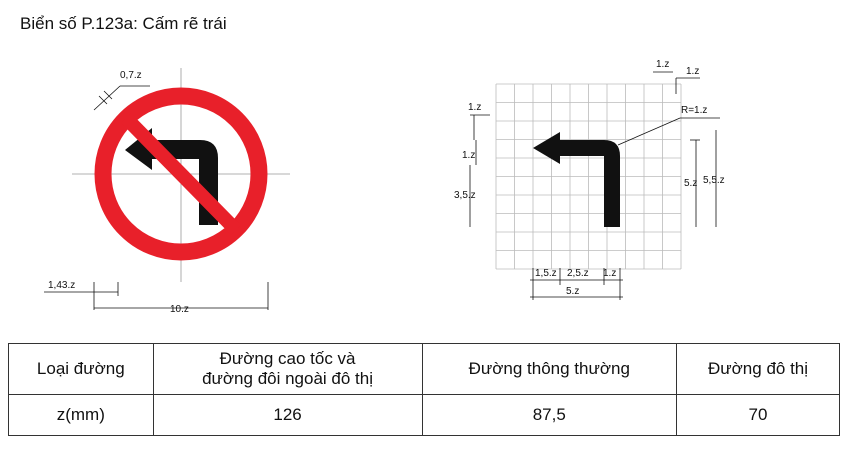 Image resolution: width=846 pixels, height=473 pixels. Describe the element at coordinates (546, 273) in the screenshot. I see `dim-bottom-a-label: 1,5.z` at that location.